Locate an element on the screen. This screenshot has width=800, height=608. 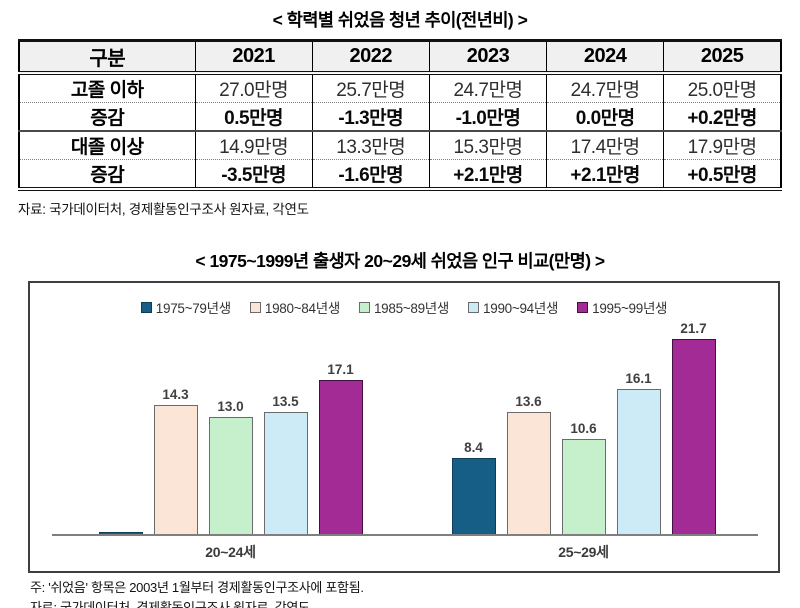
bar-1975~79년생-25~29세: 8.4 is located at coordinates (473, 487).